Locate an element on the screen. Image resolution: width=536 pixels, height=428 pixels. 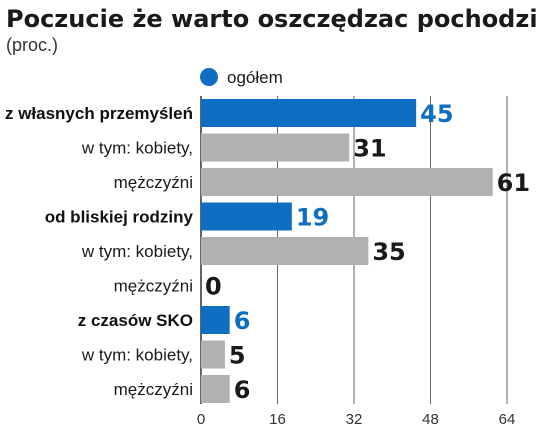
x-tick-label: 0 is located at coordinates (201, 419).